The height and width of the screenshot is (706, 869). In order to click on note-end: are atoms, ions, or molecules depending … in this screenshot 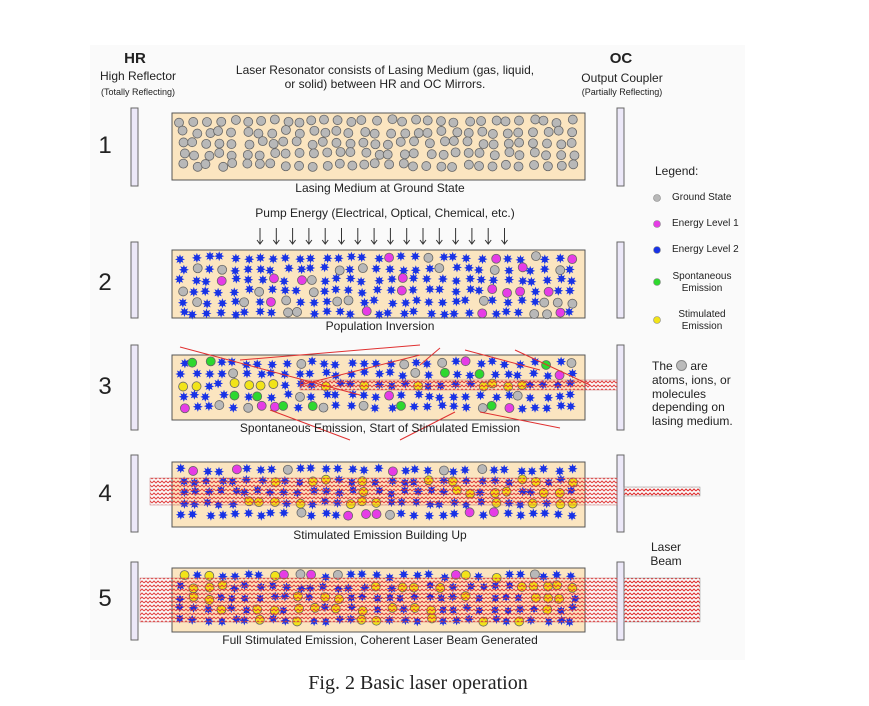, I will do `click(692, 394)`.